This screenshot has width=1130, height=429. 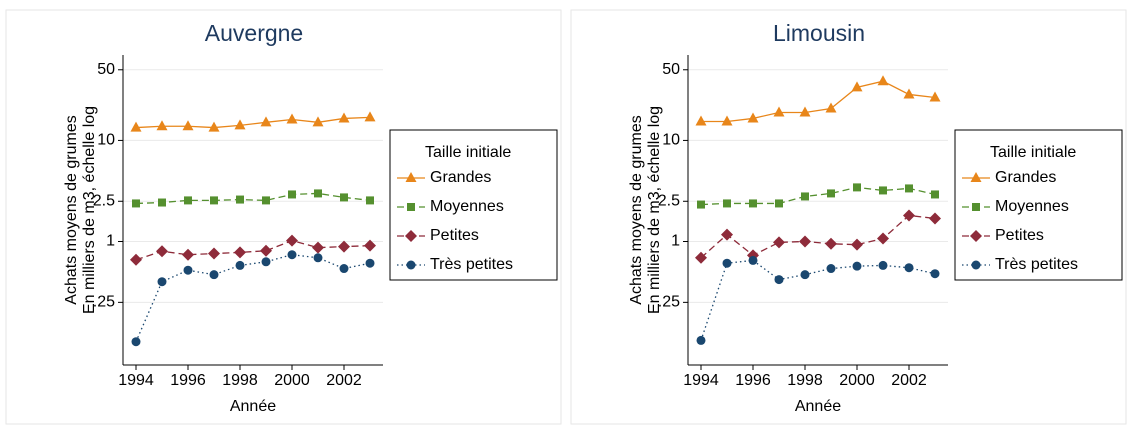 I want to click on y-tick-label: 50, so click(x=106, y=69).